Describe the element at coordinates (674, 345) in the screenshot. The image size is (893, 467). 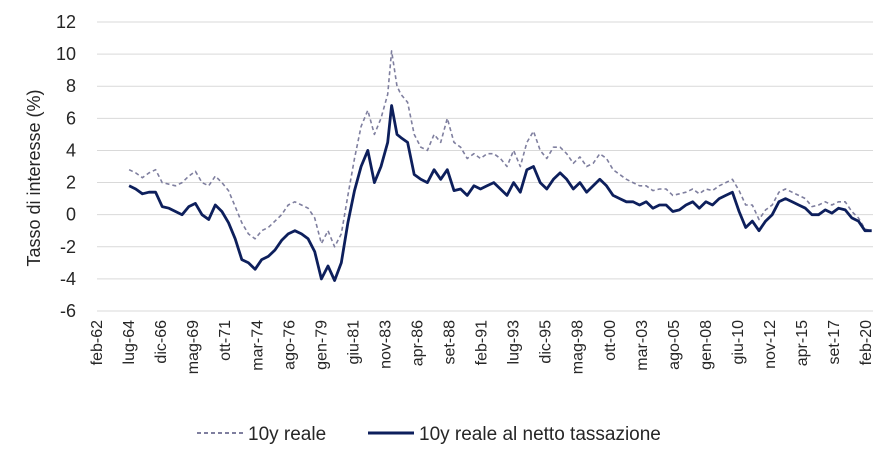
I see `x-tick-label: ago-05` at that location.